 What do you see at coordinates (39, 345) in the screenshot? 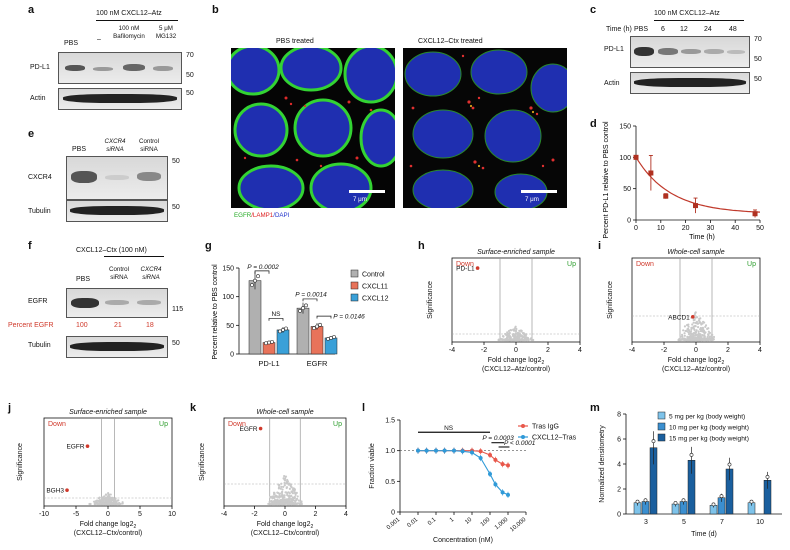
I see `row-label: Tubulin` at bounding box center [39, 345].